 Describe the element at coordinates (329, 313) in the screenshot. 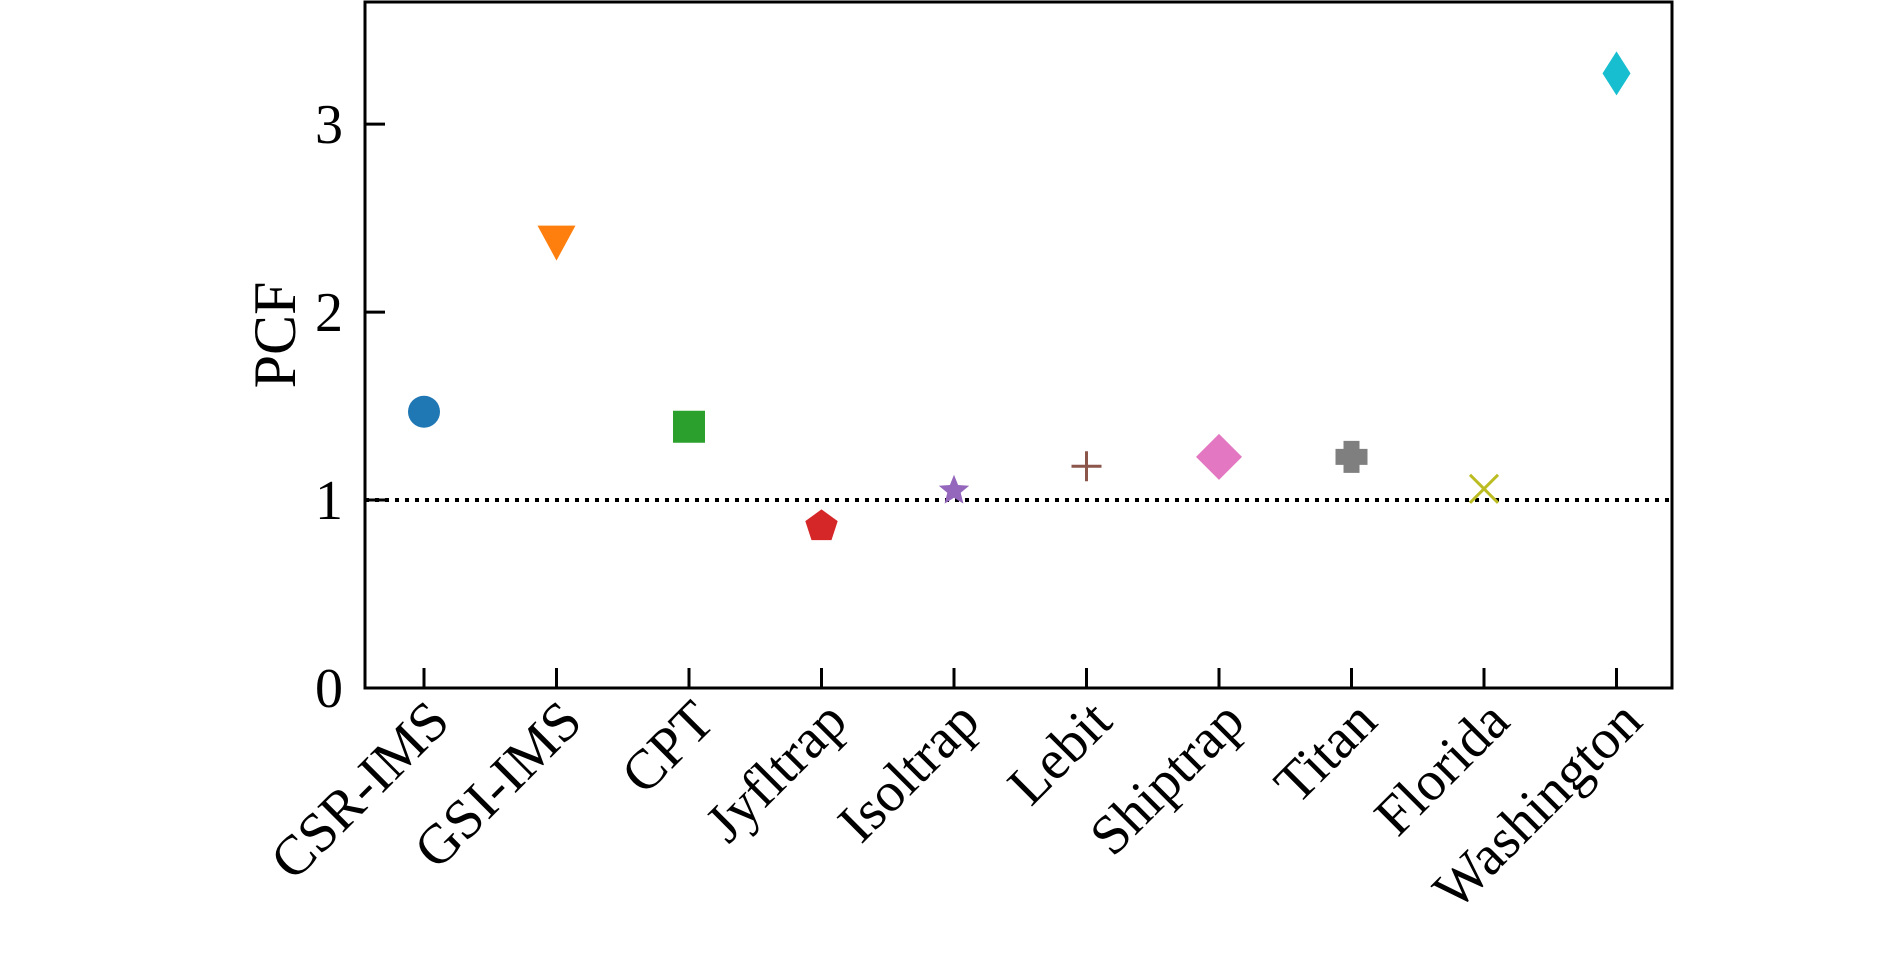

I see `y-tick-label: 2` at that location.